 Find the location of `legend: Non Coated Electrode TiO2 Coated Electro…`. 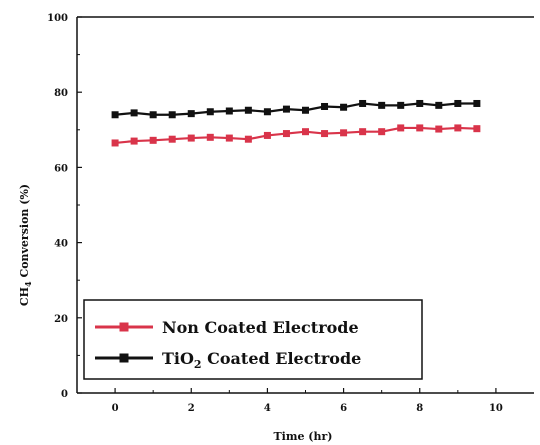

legend: Non Coated Electrode TiO2 Coated Electro… is located at coordinates (253, 339).